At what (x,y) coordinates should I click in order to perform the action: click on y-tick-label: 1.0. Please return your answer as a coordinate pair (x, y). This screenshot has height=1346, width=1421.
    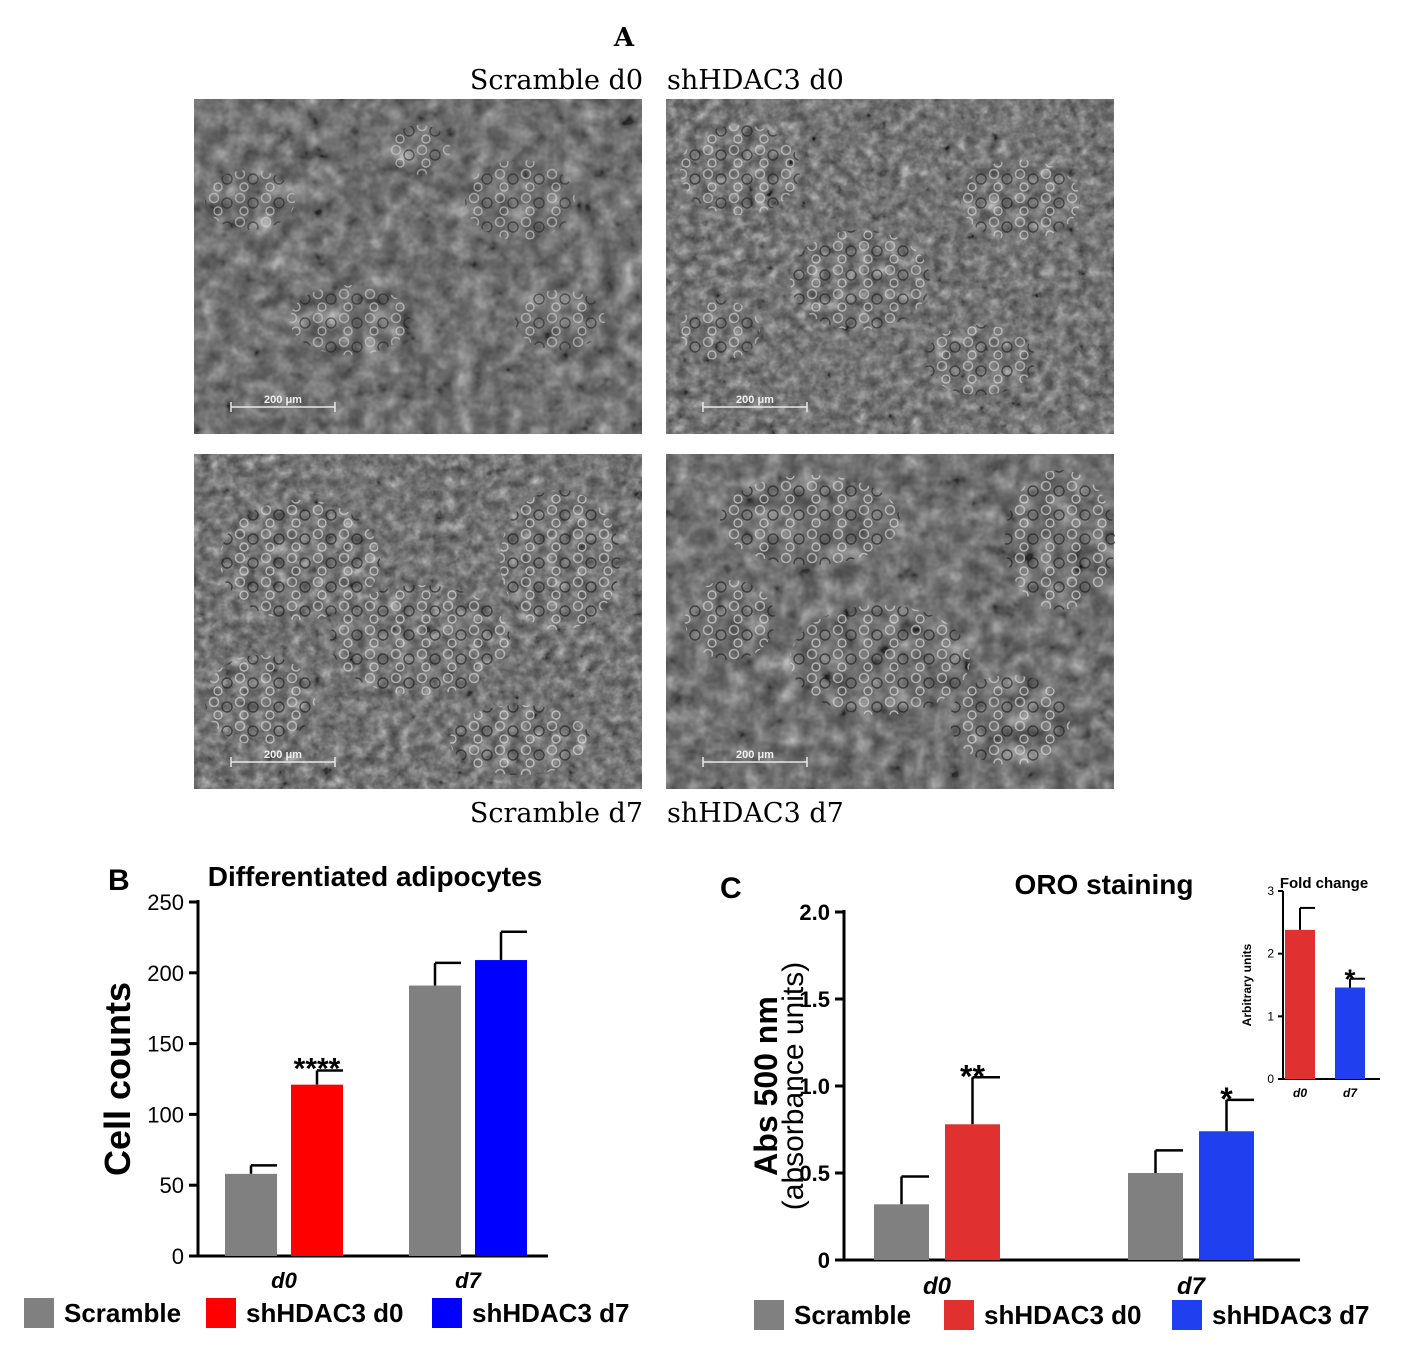
    Looking at the image, I should click on (814, 1086).